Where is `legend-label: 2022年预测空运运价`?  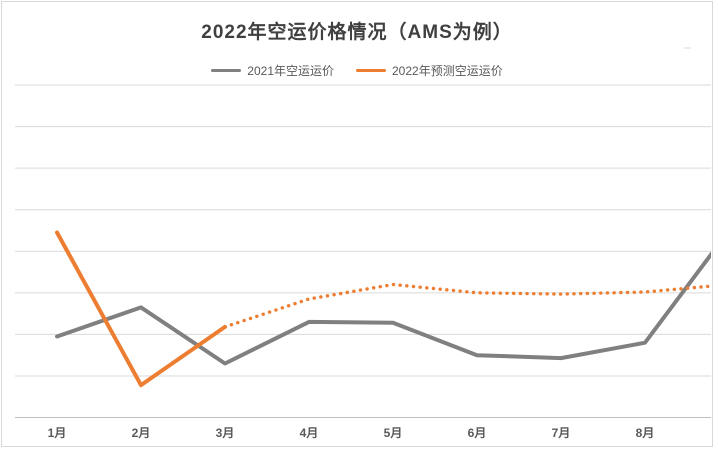 legend-label: 2022年预测空运运价 is located at coordinates (447, 71).